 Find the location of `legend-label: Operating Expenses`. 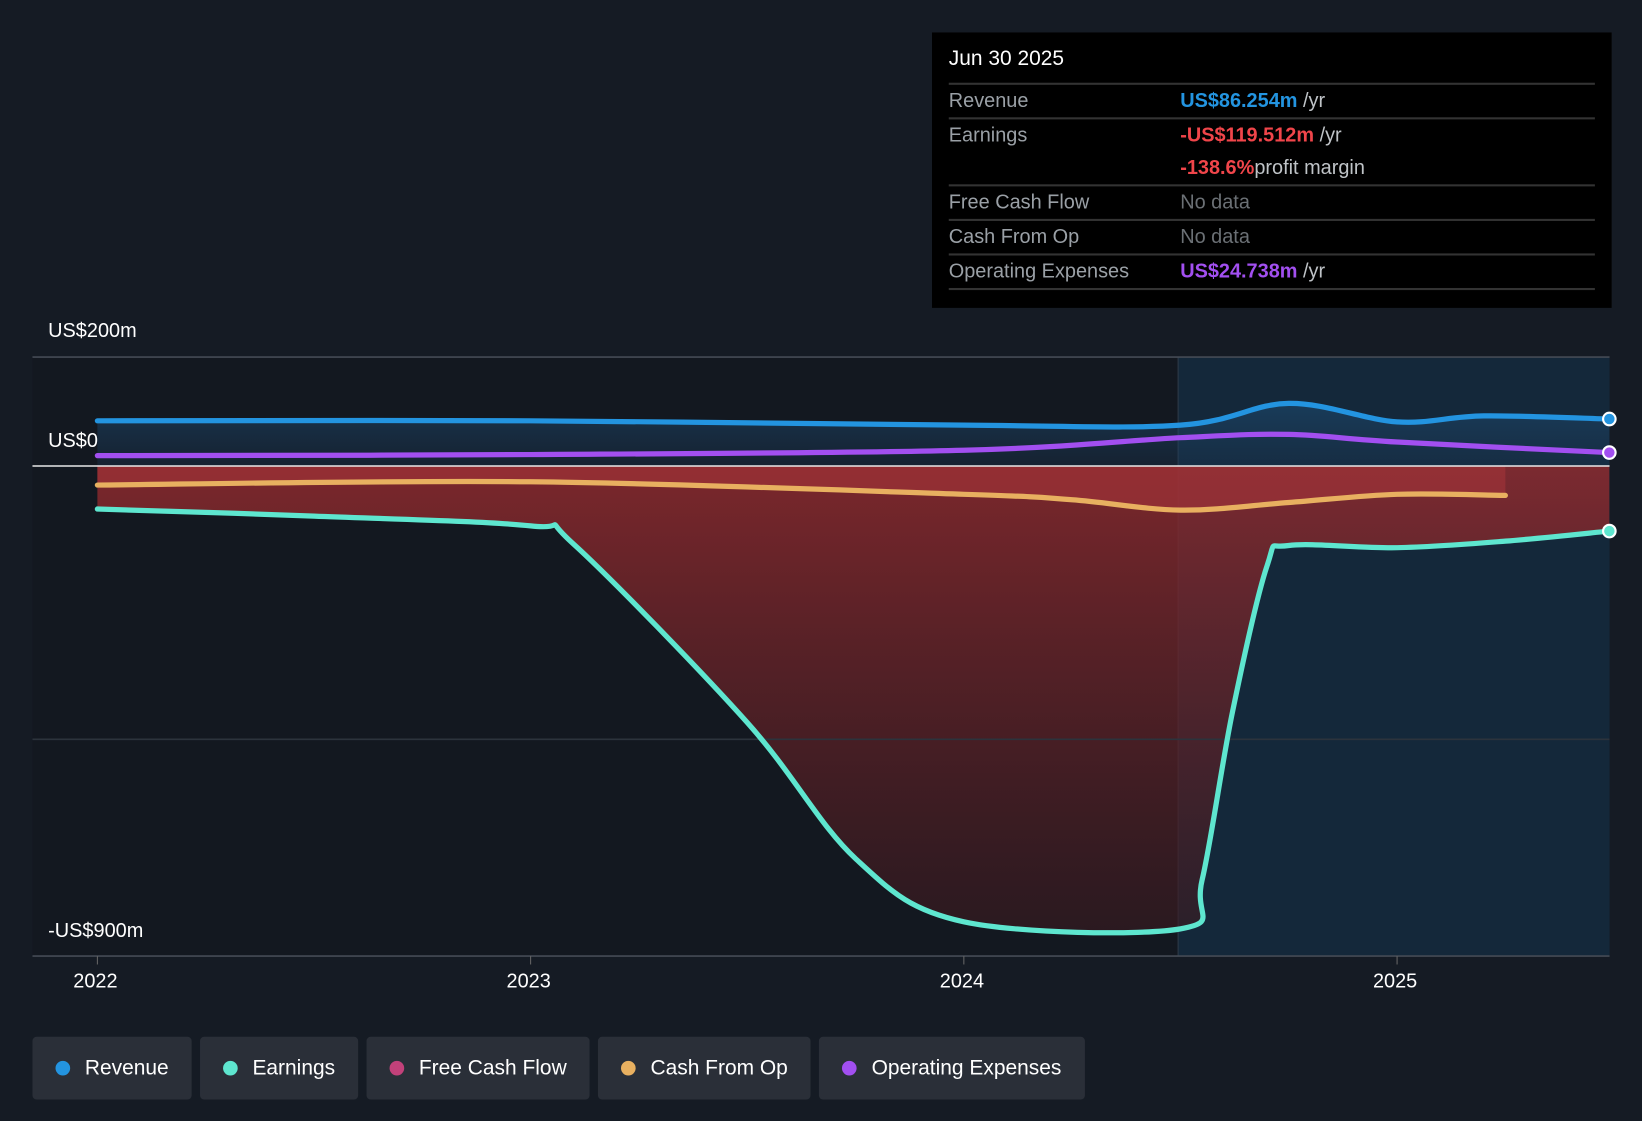

legend-label: Operating Expenses is located at coordinates (966, 1068).